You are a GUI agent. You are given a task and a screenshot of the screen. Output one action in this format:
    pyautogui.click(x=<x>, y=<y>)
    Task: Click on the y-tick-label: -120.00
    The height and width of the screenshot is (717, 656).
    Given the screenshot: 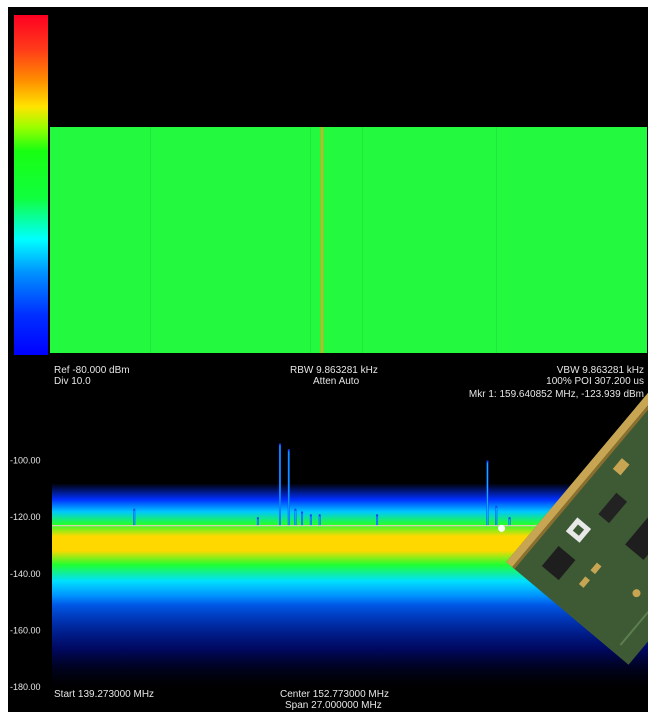 What is the action you would take?
    pyautogui.click(x=25, y=517)
    